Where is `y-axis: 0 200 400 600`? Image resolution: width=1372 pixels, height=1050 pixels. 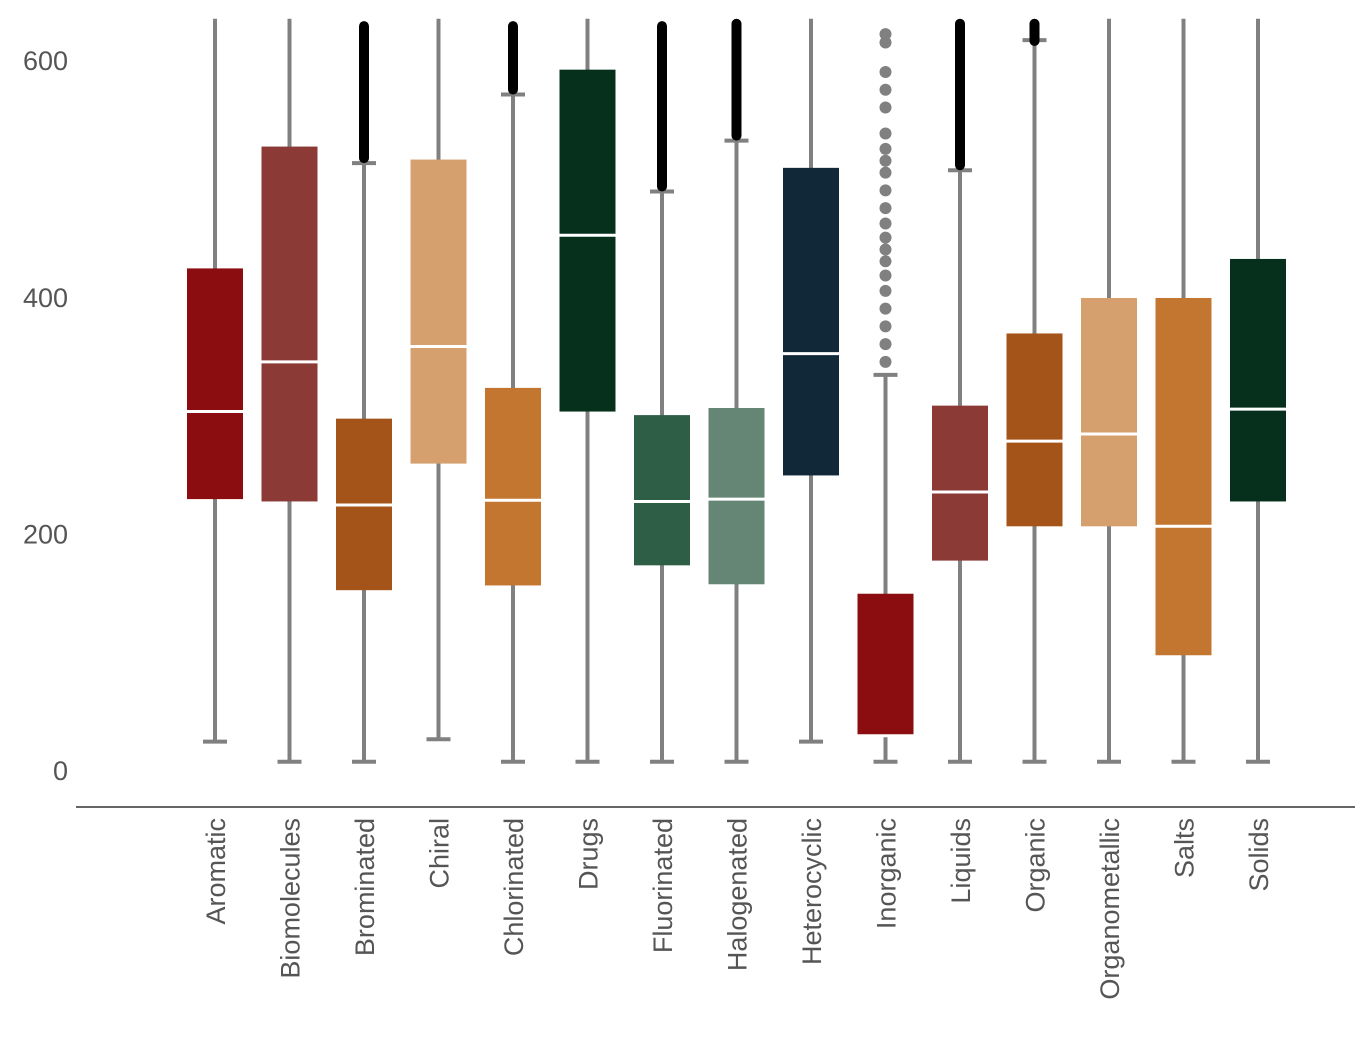
y-axis: 0 200 400 600 is located at coordinates (45, 416).